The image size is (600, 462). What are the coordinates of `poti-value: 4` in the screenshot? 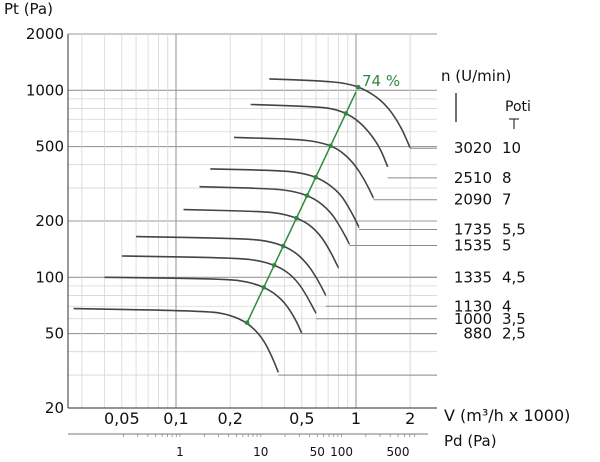 It's located at (507, 306).